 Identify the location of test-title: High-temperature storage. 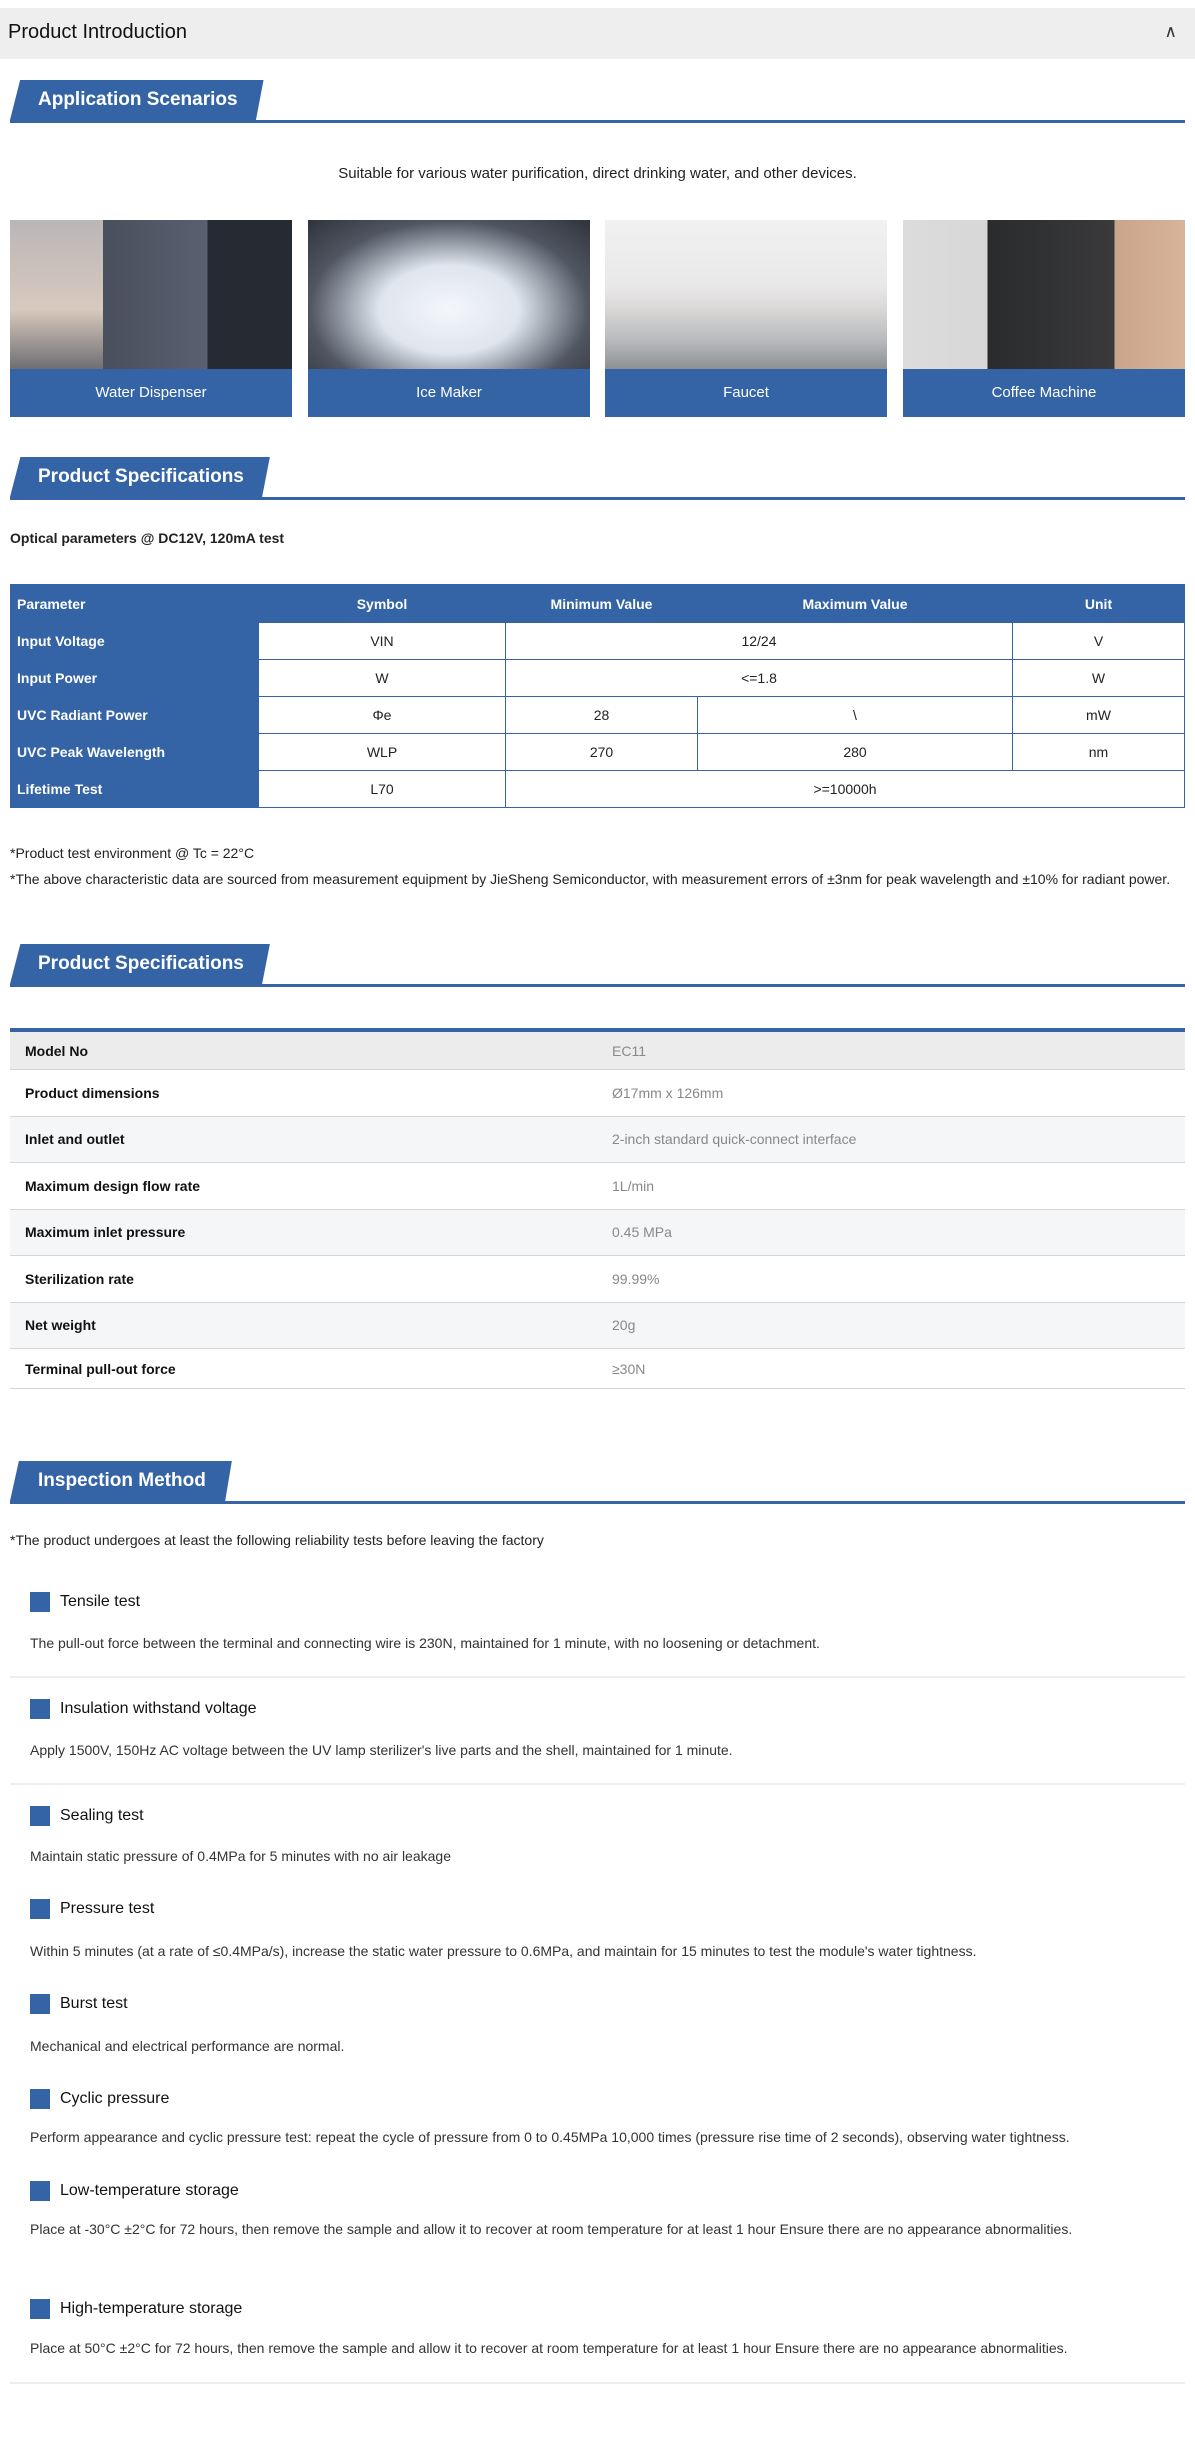
(151, 2308).